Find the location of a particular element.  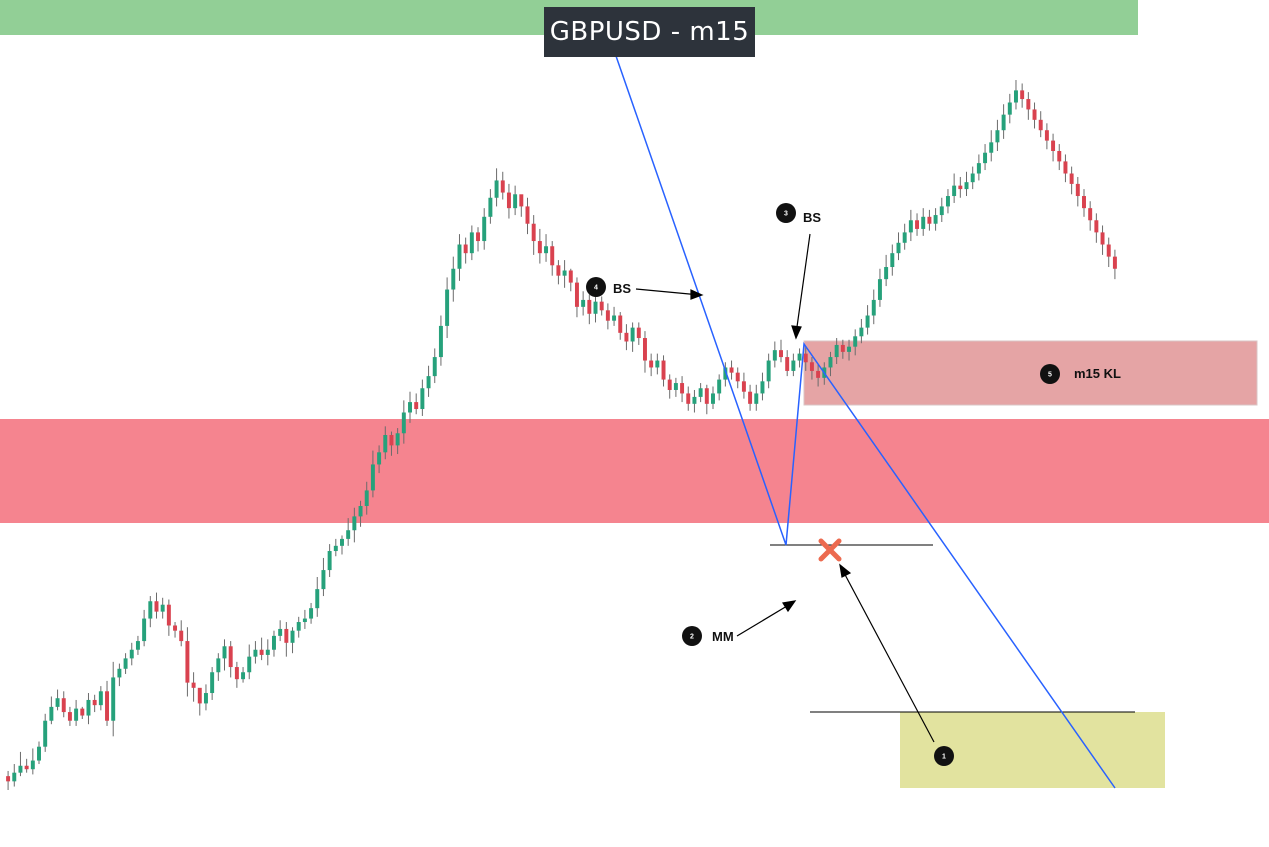

marker-number-4: 4 is located at coordinates (596, 288).